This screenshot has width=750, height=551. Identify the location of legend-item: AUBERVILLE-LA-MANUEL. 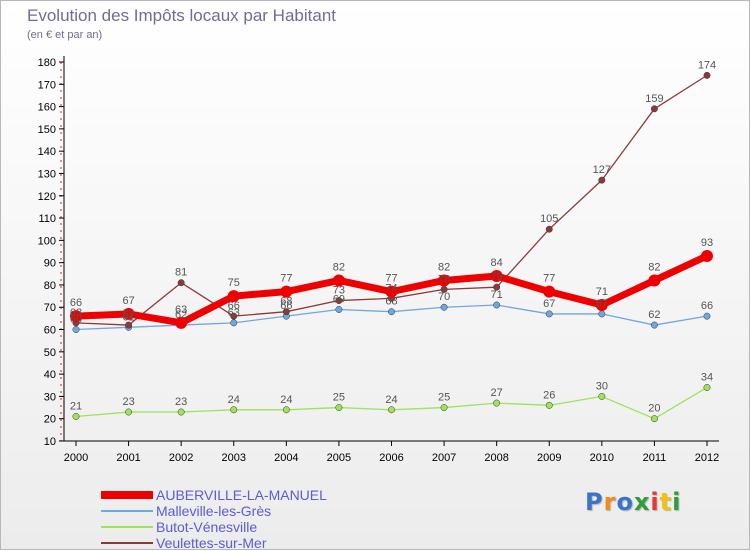
(214, 495).